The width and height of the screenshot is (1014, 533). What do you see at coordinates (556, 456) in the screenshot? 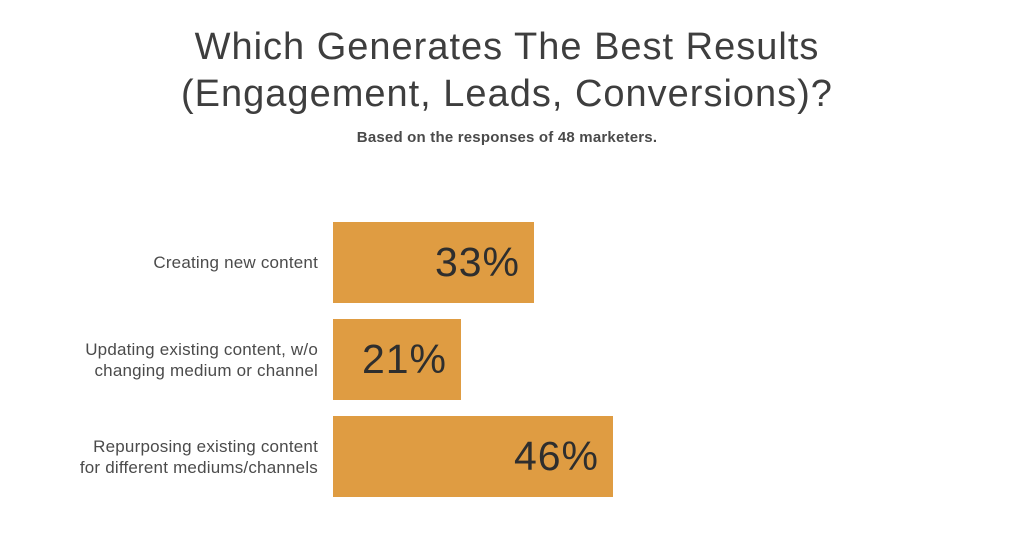
I see `bar-value-label: 46%` at bounding box center [556, 456].